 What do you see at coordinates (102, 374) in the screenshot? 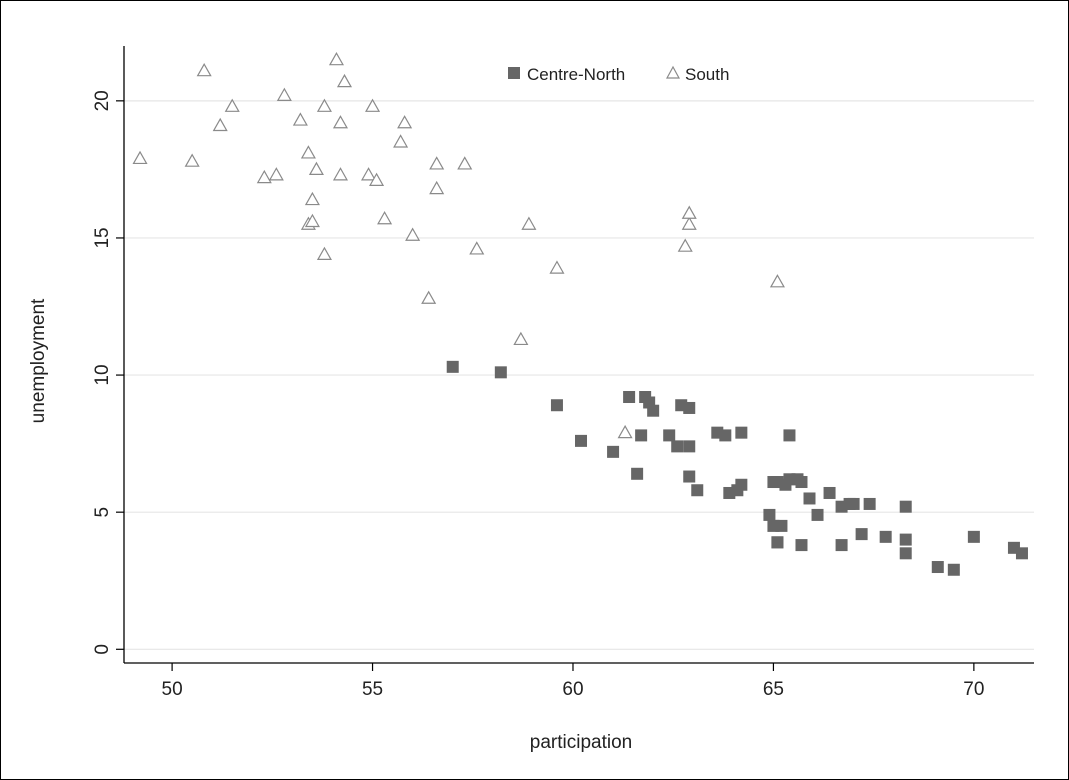
I see `y-tick-label: 10` at bounding box center [102, 374].